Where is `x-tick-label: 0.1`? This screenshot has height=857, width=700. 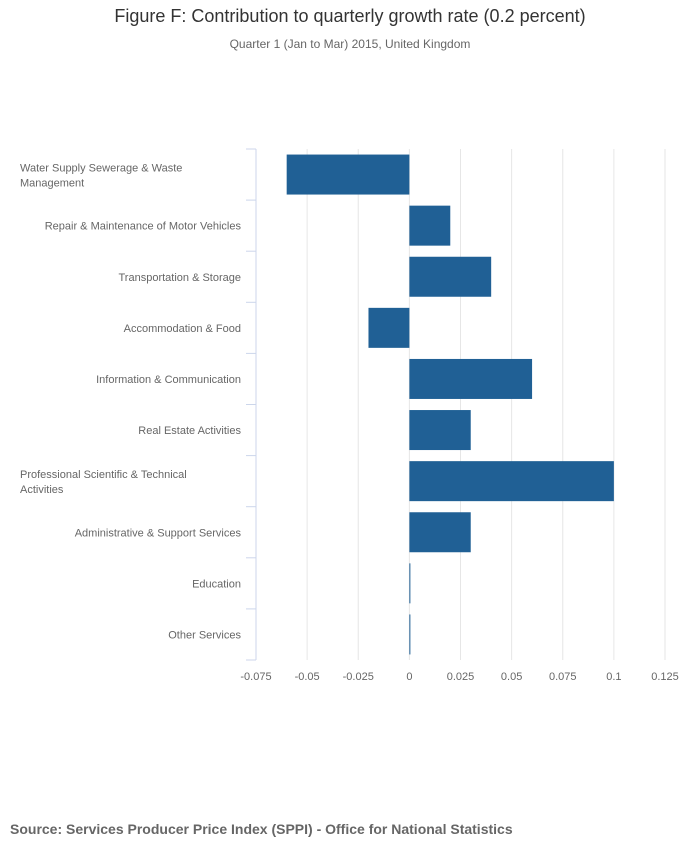
x-tick-label: 0.1 is located at coordinates (613, 677).